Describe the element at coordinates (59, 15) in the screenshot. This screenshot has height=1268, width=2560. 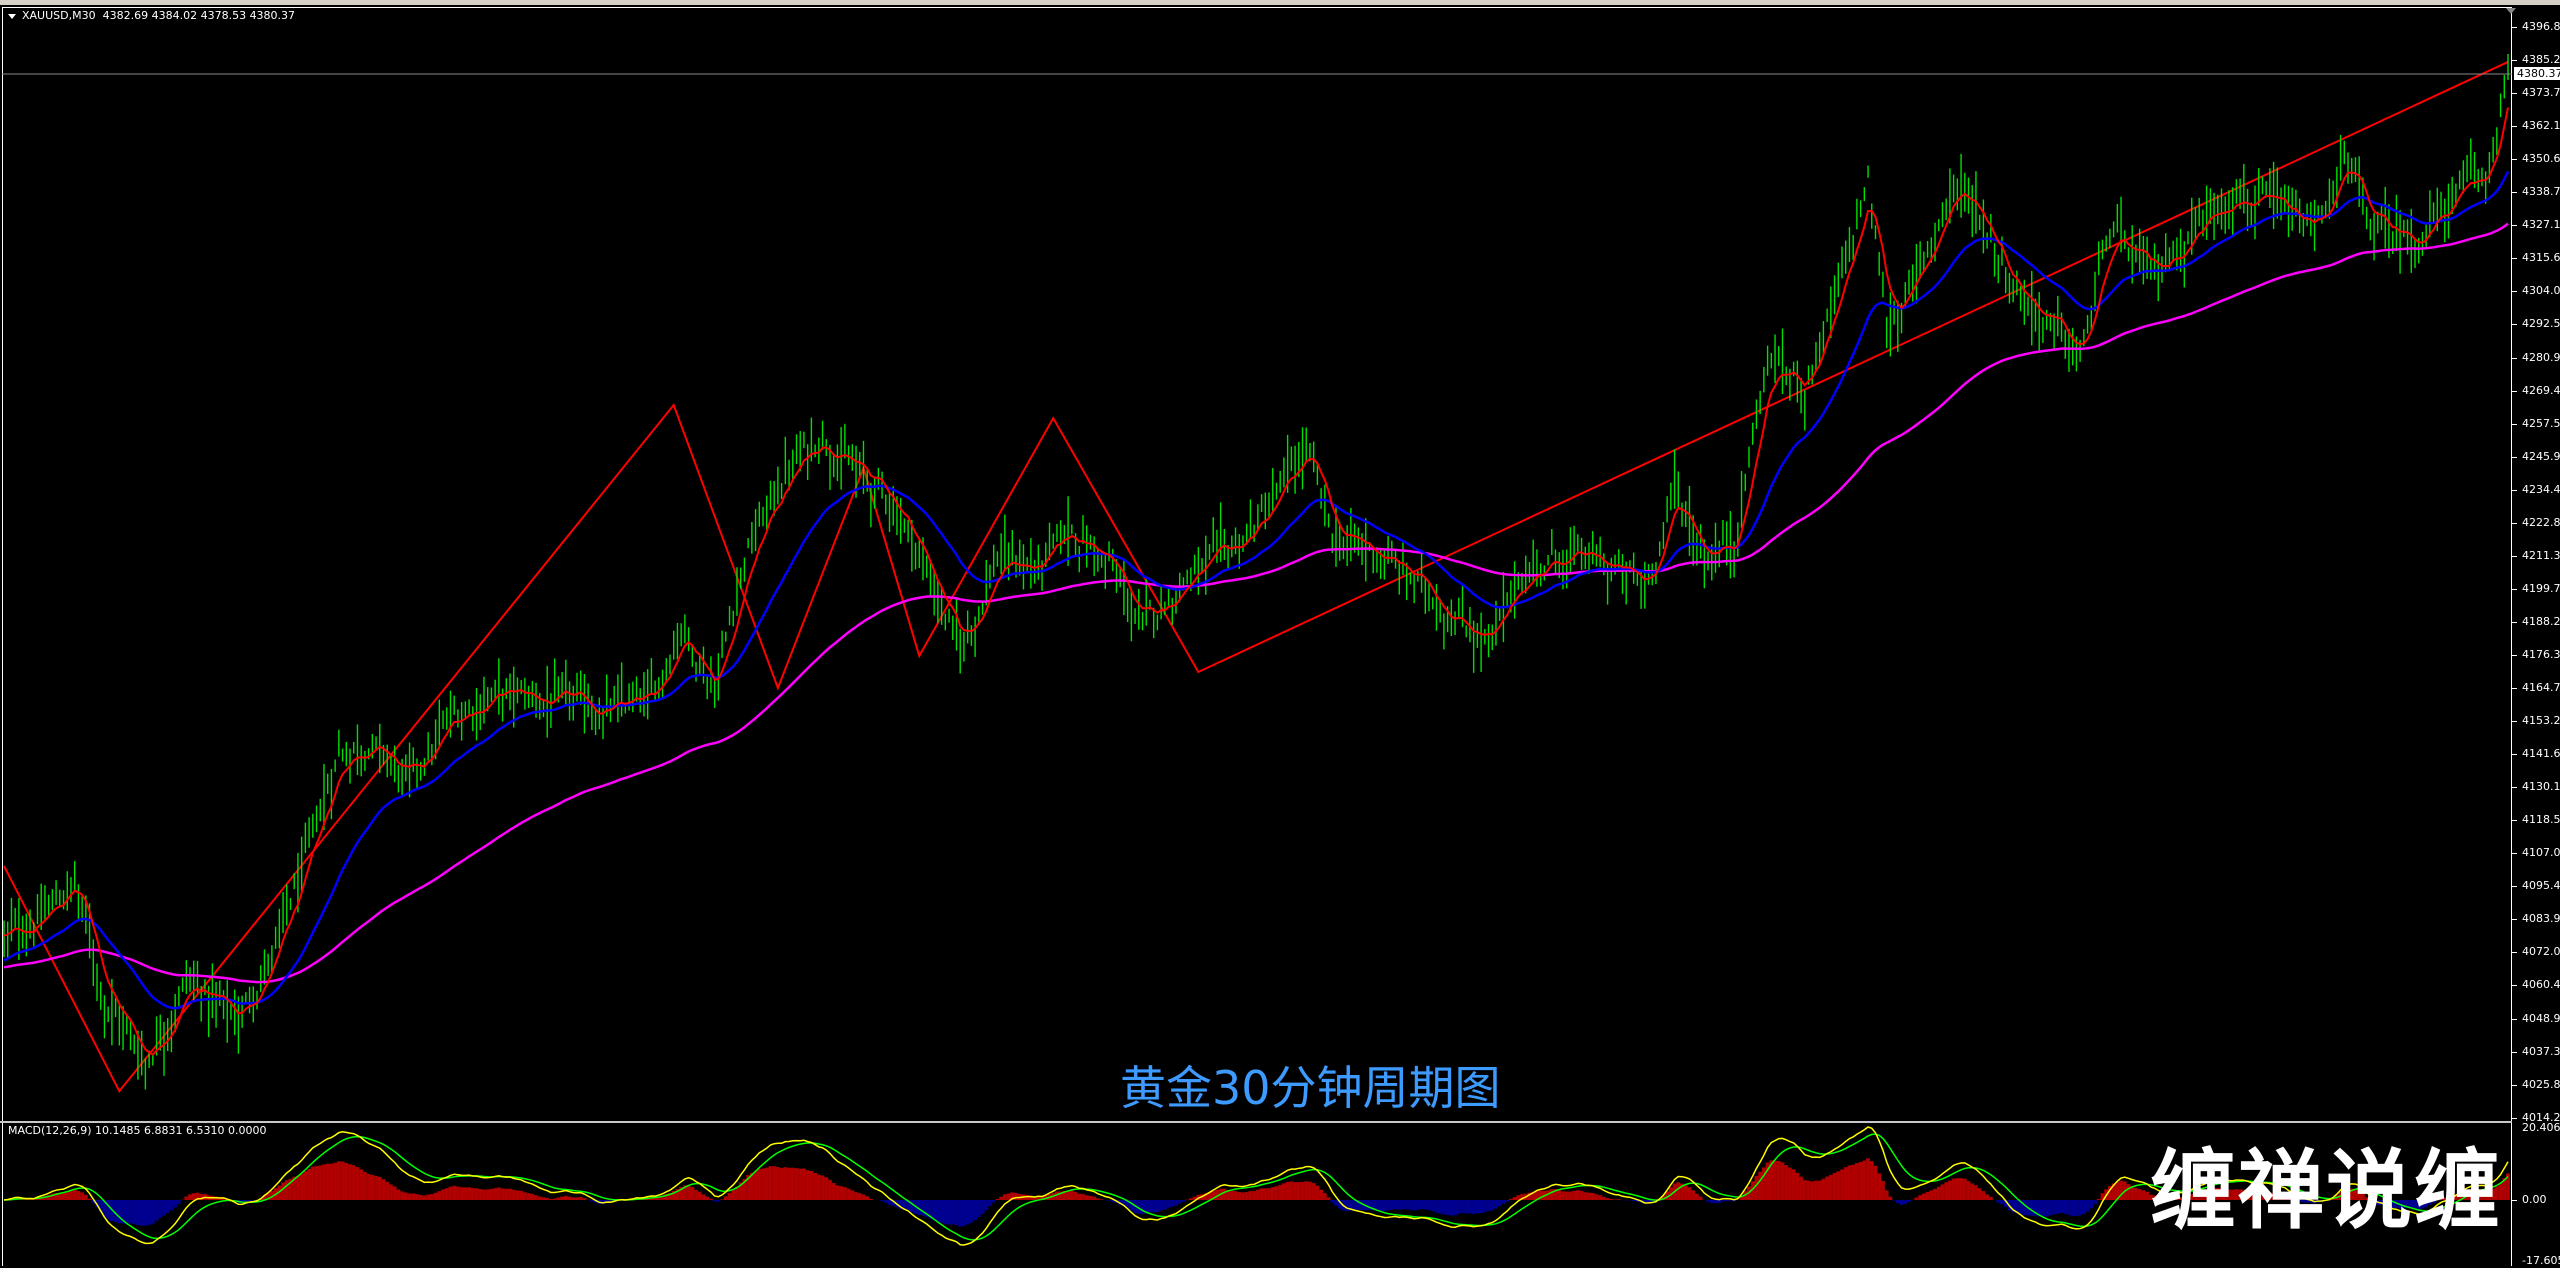
I see `symbol-label: XAUUSD,M30` at that location.